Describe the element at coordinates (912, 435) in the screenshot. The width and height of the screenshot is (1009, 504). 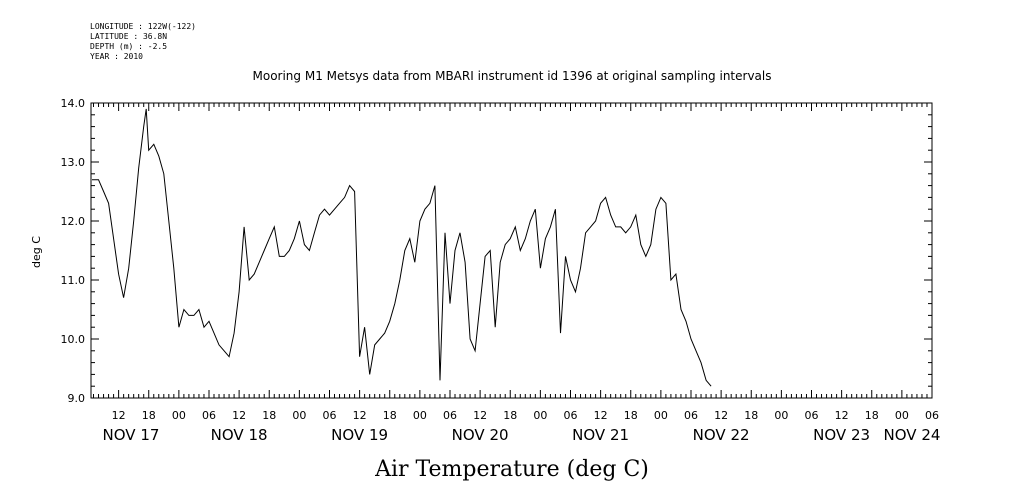
I see `x-date-label: NOV 24` at that location.